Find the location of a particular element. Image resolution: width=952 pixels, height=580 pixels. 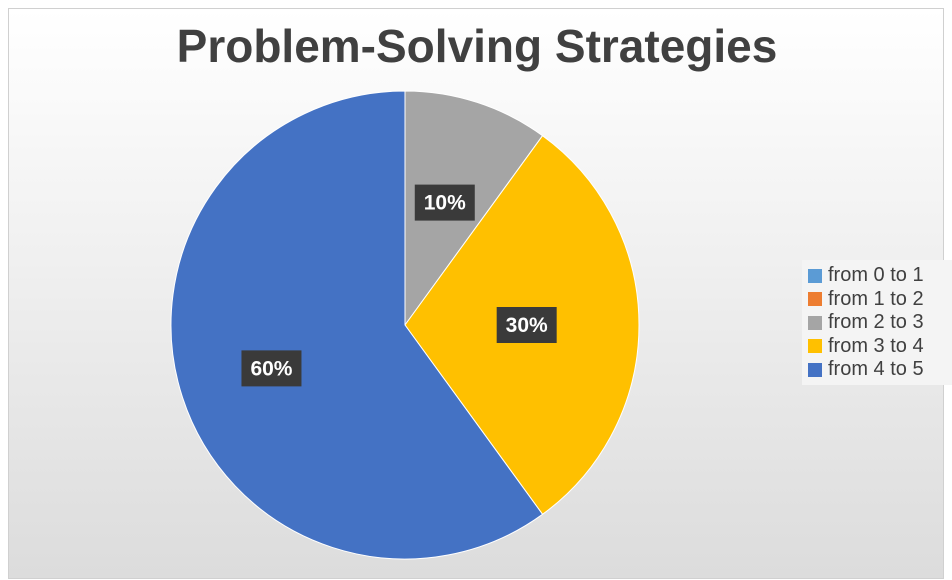

data-label-text: 10% is located at coordinates (445, 203).